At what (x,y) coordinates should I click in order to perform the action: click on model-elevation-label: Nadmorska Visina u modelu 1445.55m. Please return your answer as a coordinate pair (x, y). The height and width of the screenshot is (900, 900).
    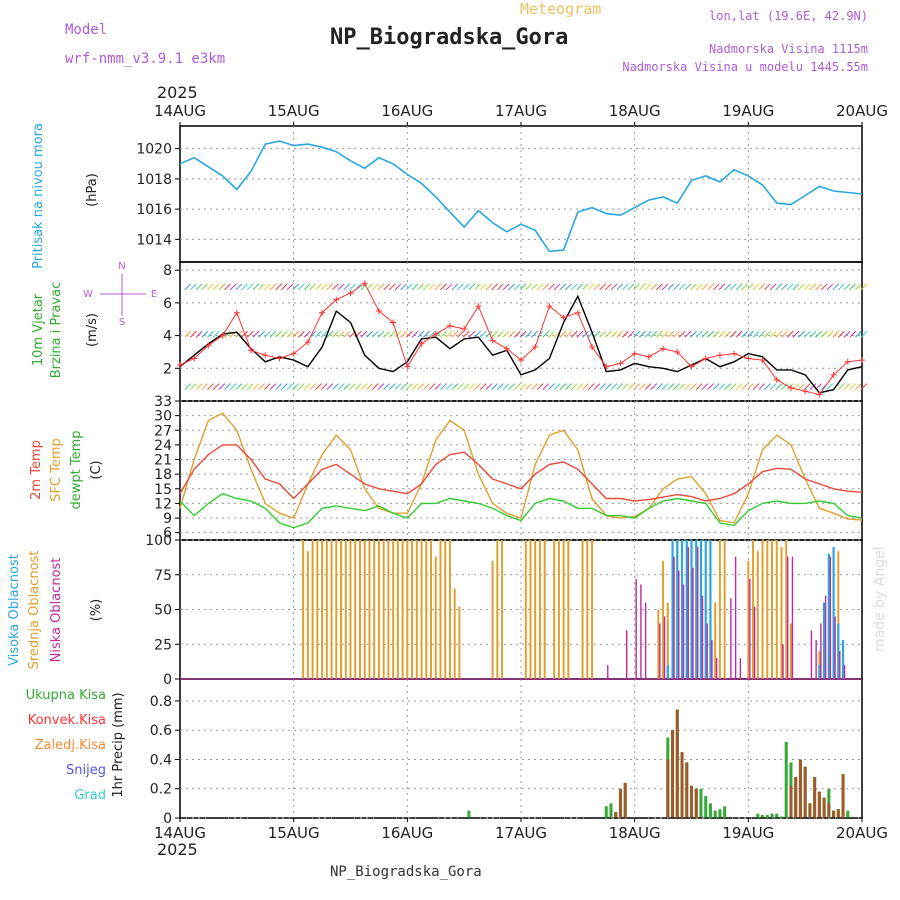
    Looking at the image, I should click on (745, 67).